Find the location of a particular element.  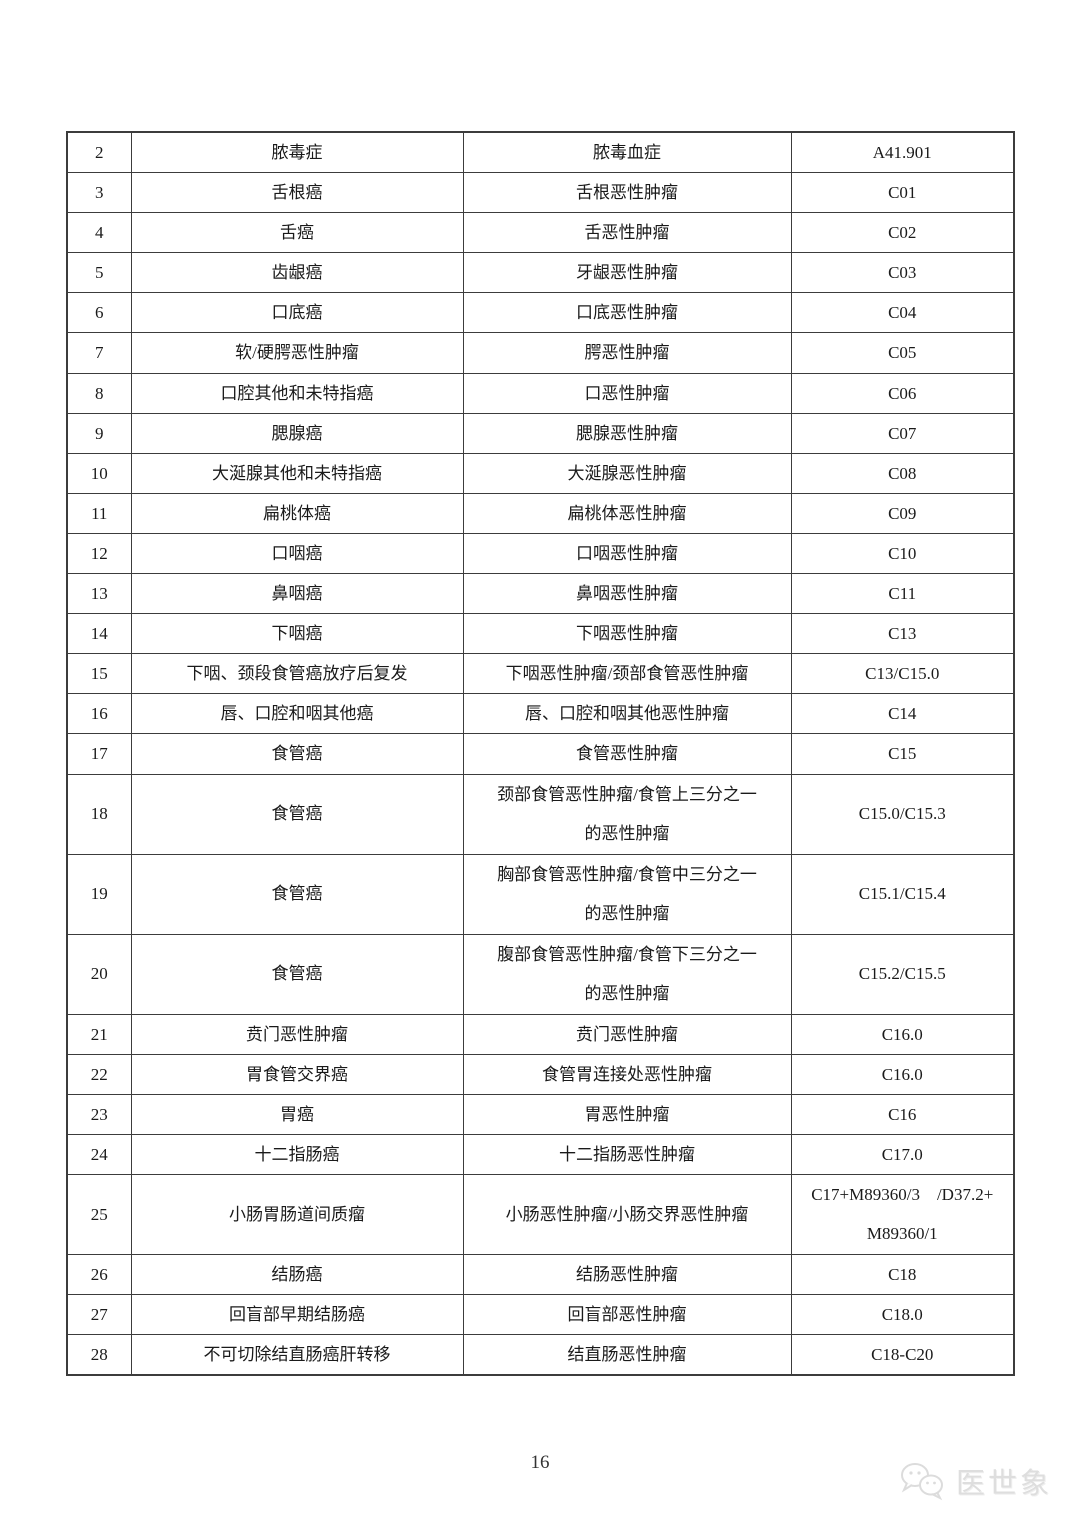

cell-icd-code: C17+M89360/3 /D37.2+ M89360/1 is located at coordinates (902, 1214).